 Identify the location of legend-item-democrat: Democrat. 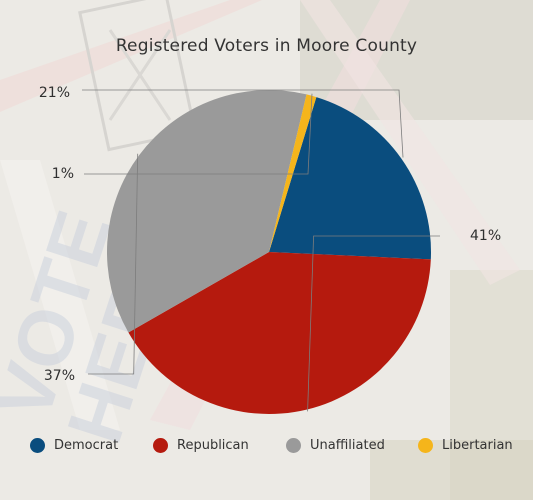
(74, 445).